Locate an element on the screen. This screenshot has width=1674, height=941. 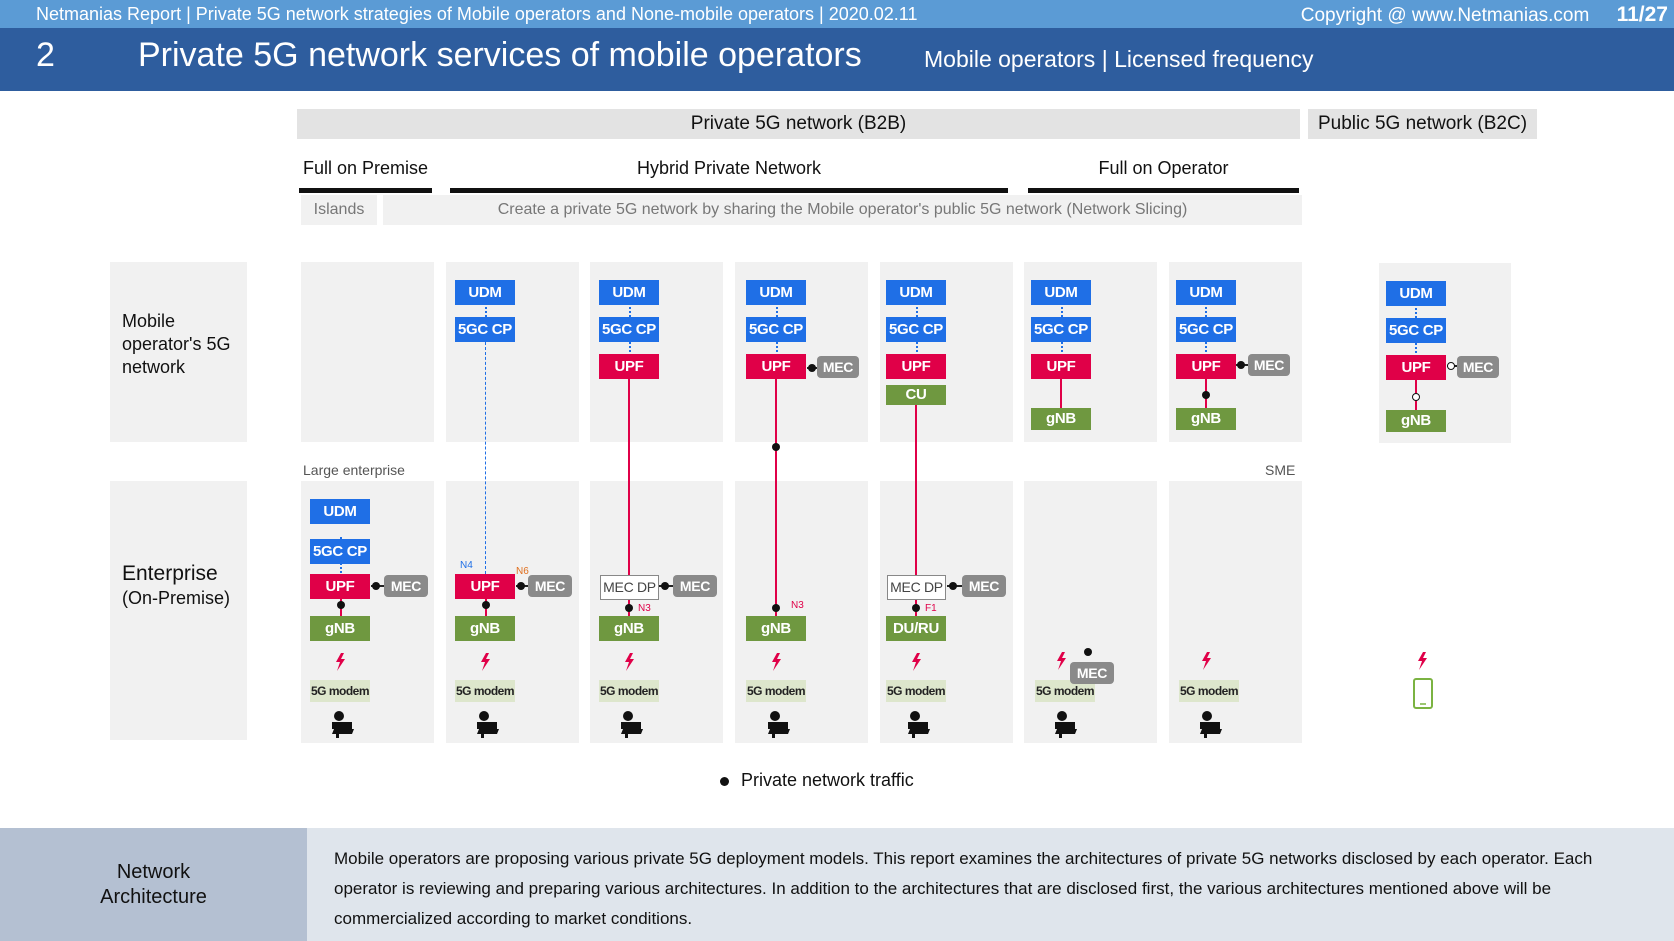
col6-upf-gnb-link is located at coordinates (1061, 394).